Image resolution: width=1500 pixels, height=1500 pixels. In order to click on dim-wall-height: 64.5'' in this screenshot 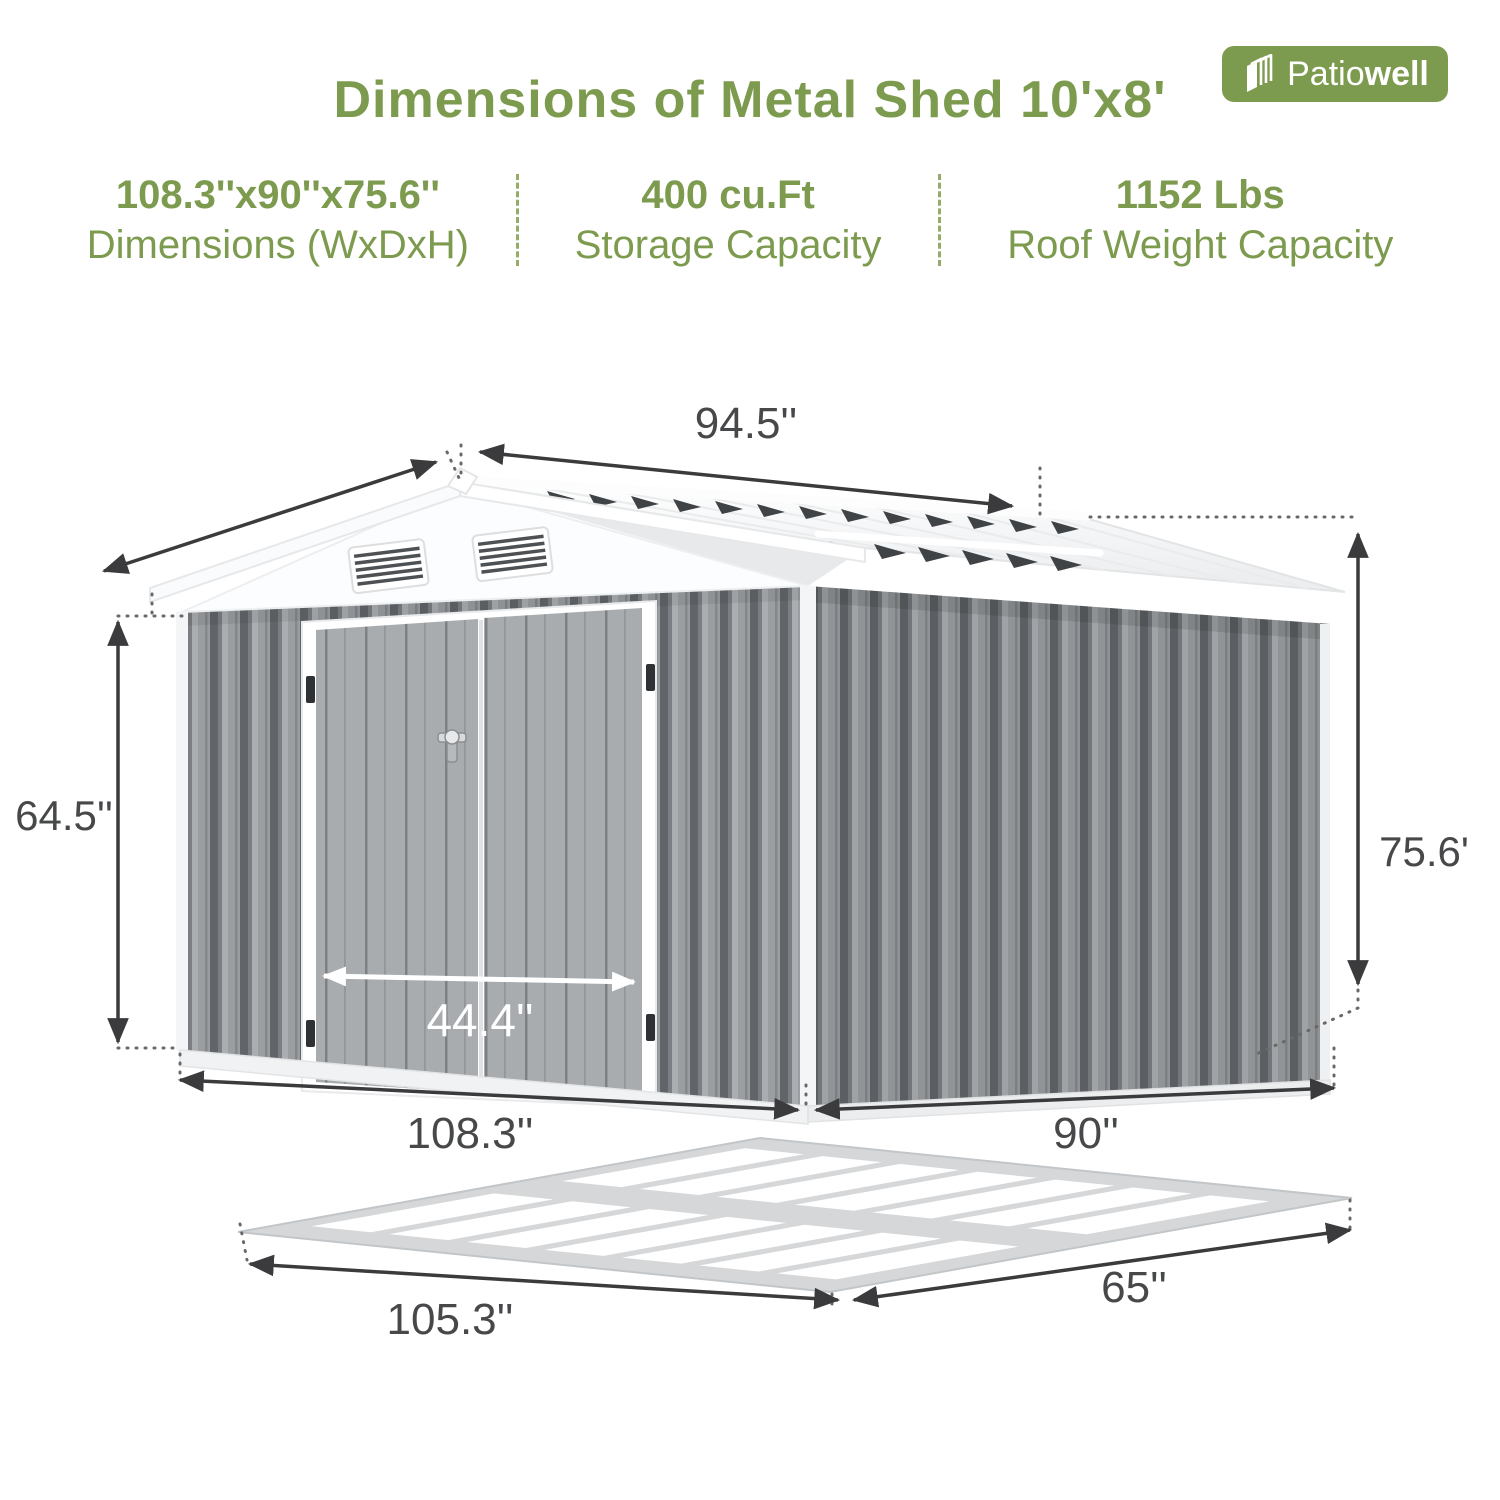, I will do `click(100, 821)`.